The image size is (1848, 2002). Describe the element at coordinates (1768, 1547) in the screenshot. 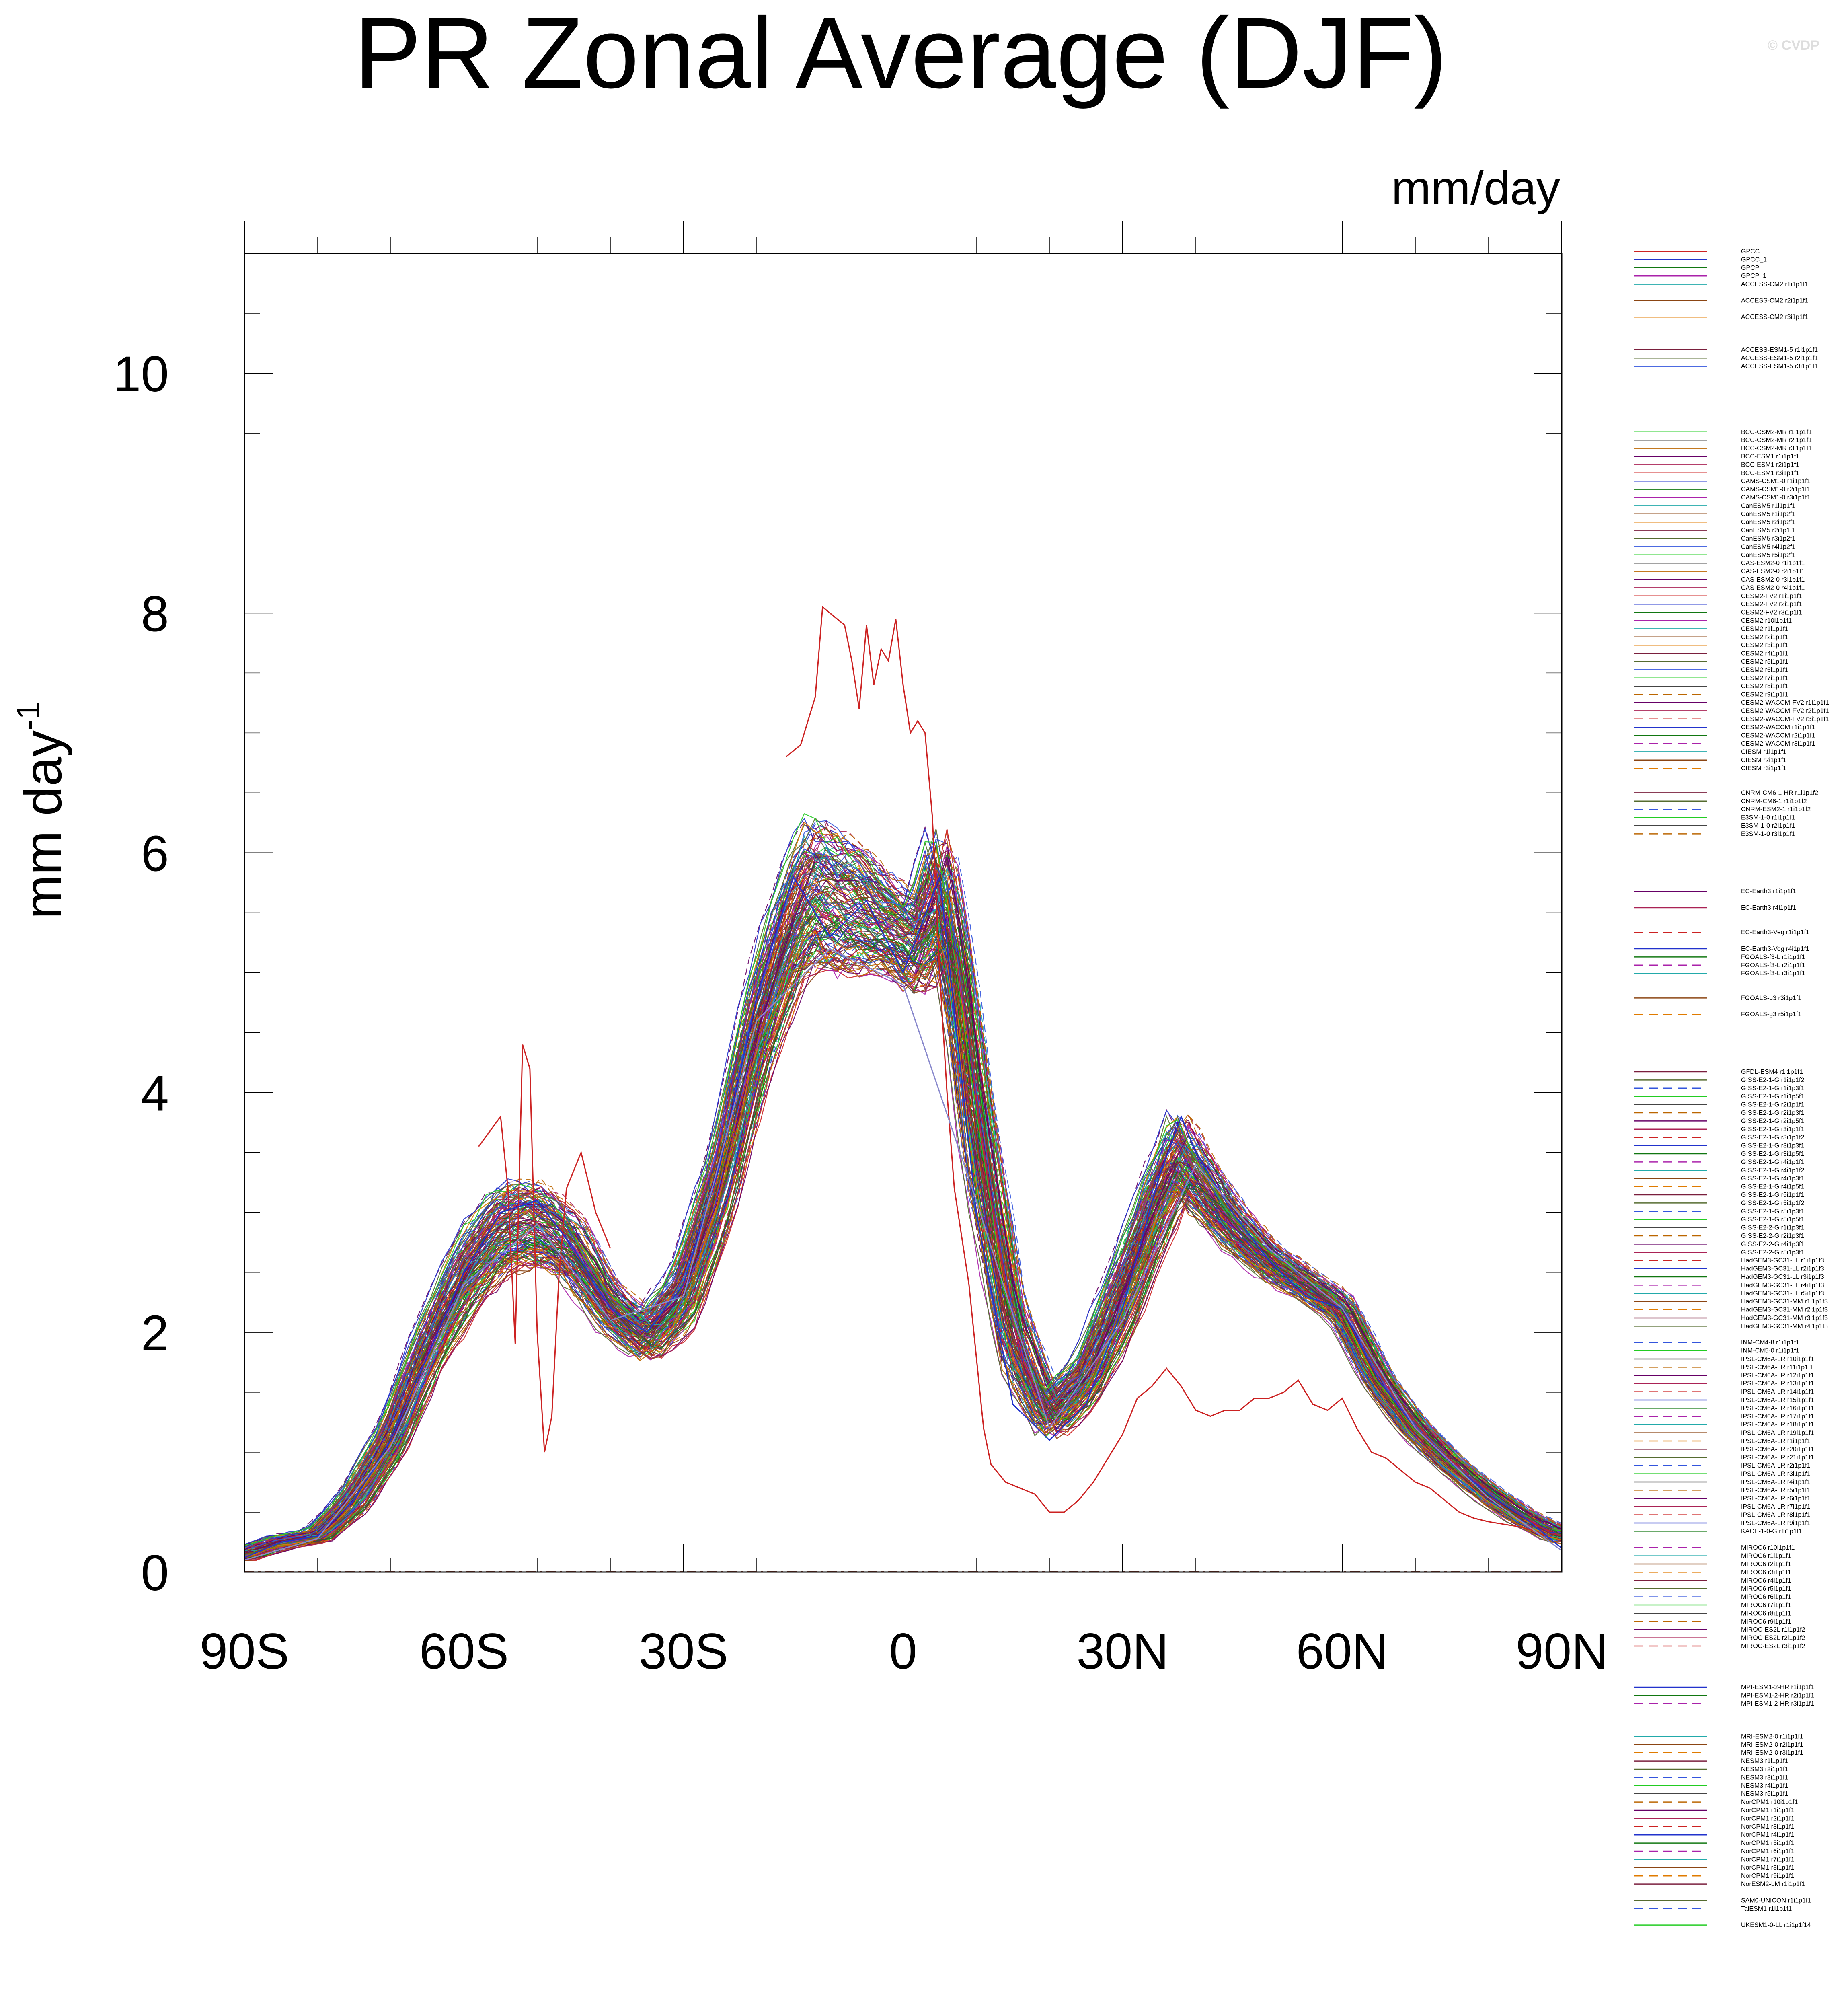

I see `legend-label: MIROC6 r10i1p1f1` at that location.